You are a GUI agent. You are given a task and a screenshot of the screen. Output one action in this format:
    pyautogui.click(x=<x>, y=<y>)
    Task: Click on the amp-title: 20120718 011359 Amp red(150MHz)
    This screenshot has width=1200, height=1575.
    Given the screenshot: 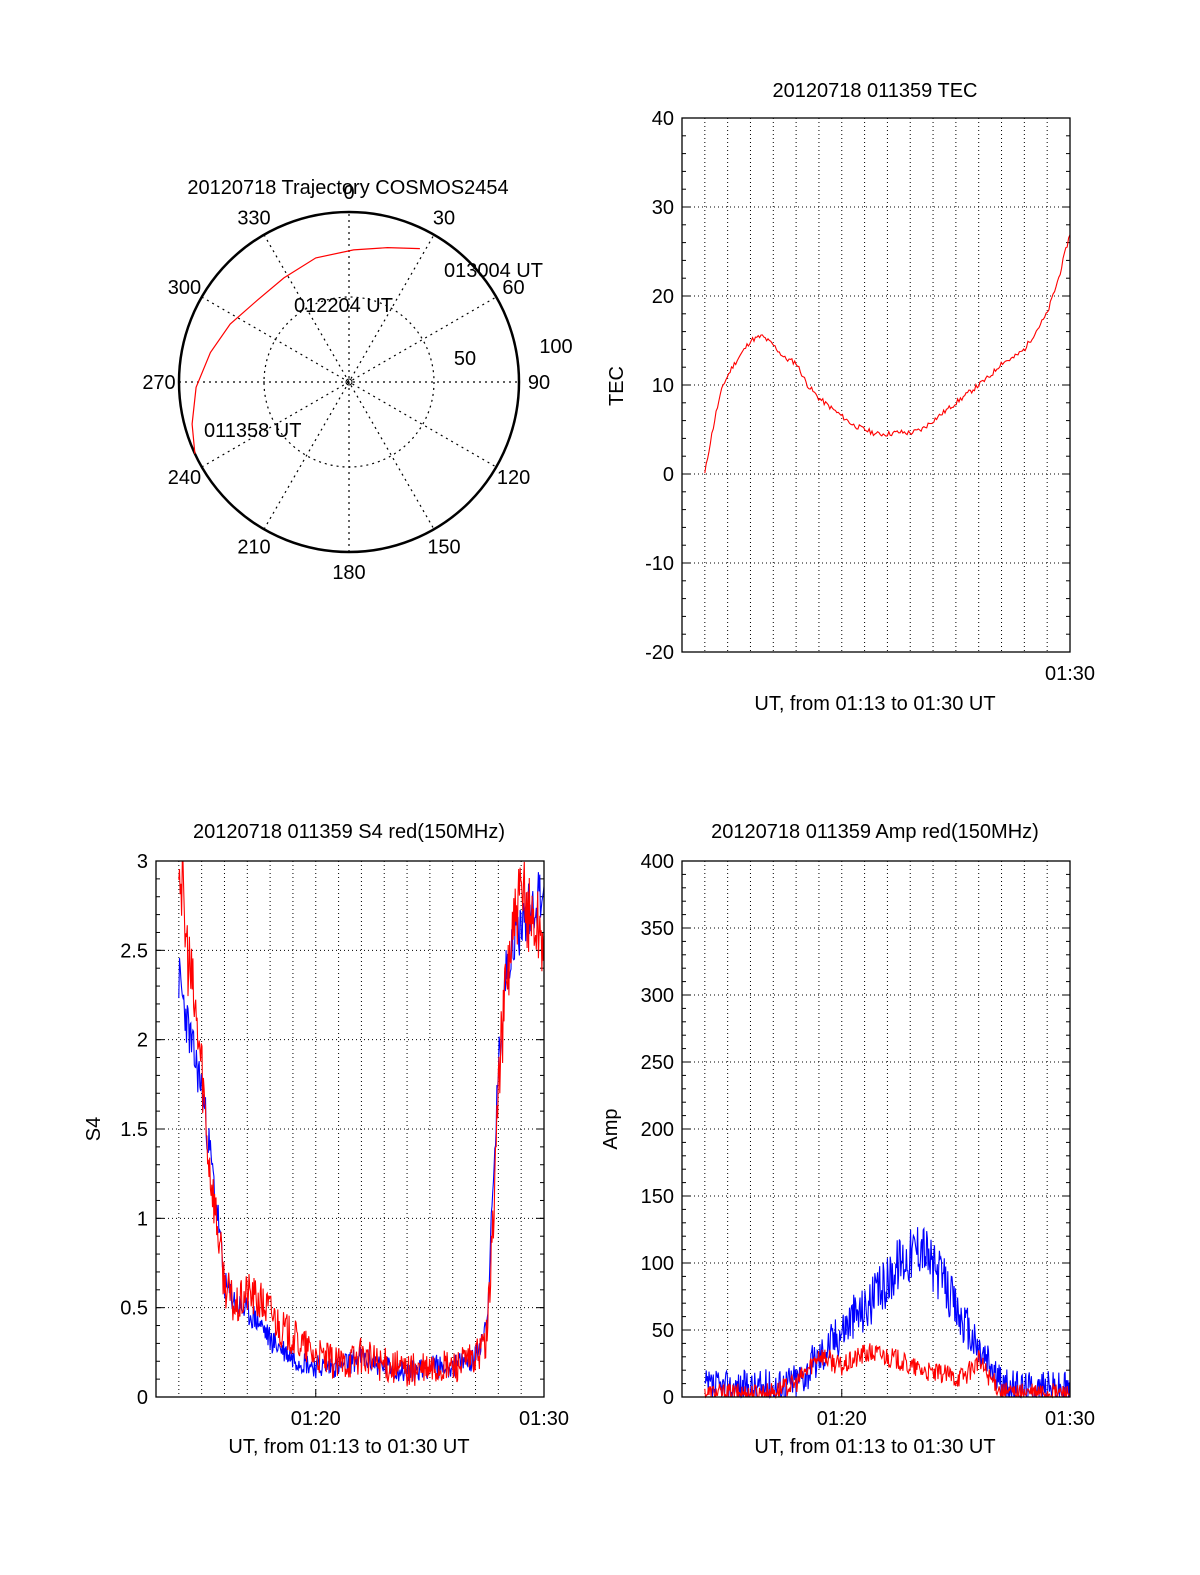 What is the action you would take?
    pyautogui.click(x=875, y=832)
    